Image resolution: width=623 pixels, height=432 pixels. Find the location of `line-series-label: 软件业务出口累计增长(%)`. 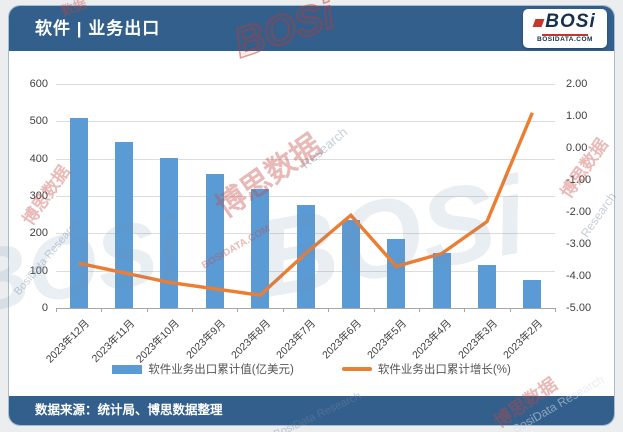

line-series-label: 软件业务出口累计增长(%) is located at coordinates (444, 370).